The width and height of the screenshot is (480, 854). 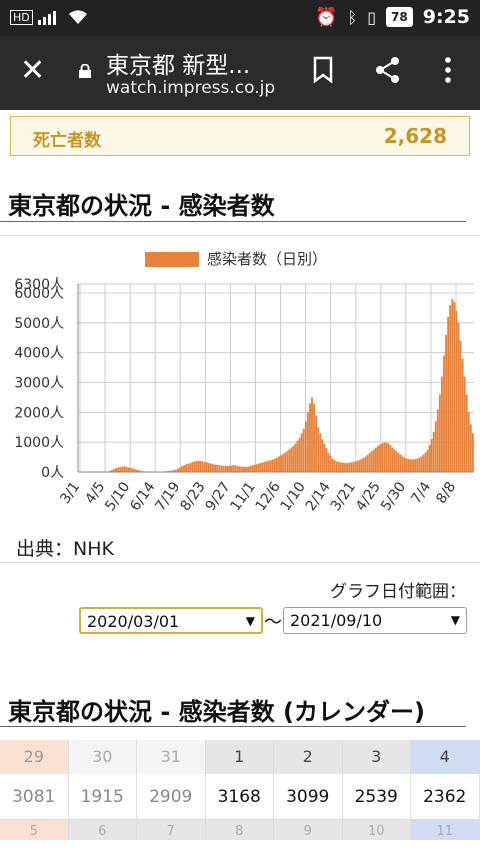 What do you see at coordinates (268, 496) in the screenshot?
I see `x-tick-label: 12/6` at bounding box center [268, 496].